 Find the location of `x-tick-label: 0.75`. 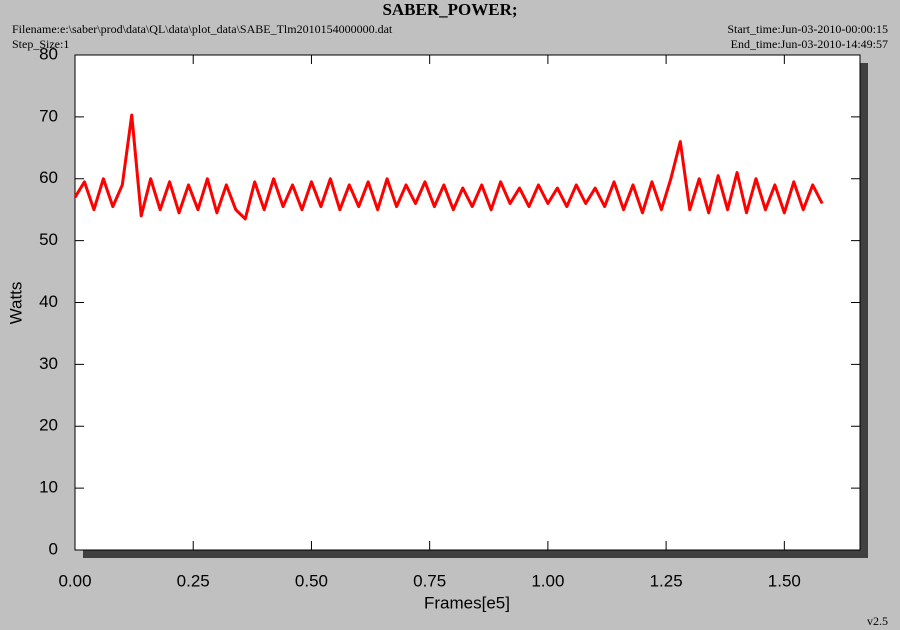

x-tick-label: 0.75 is located at coordinates (429, 580).